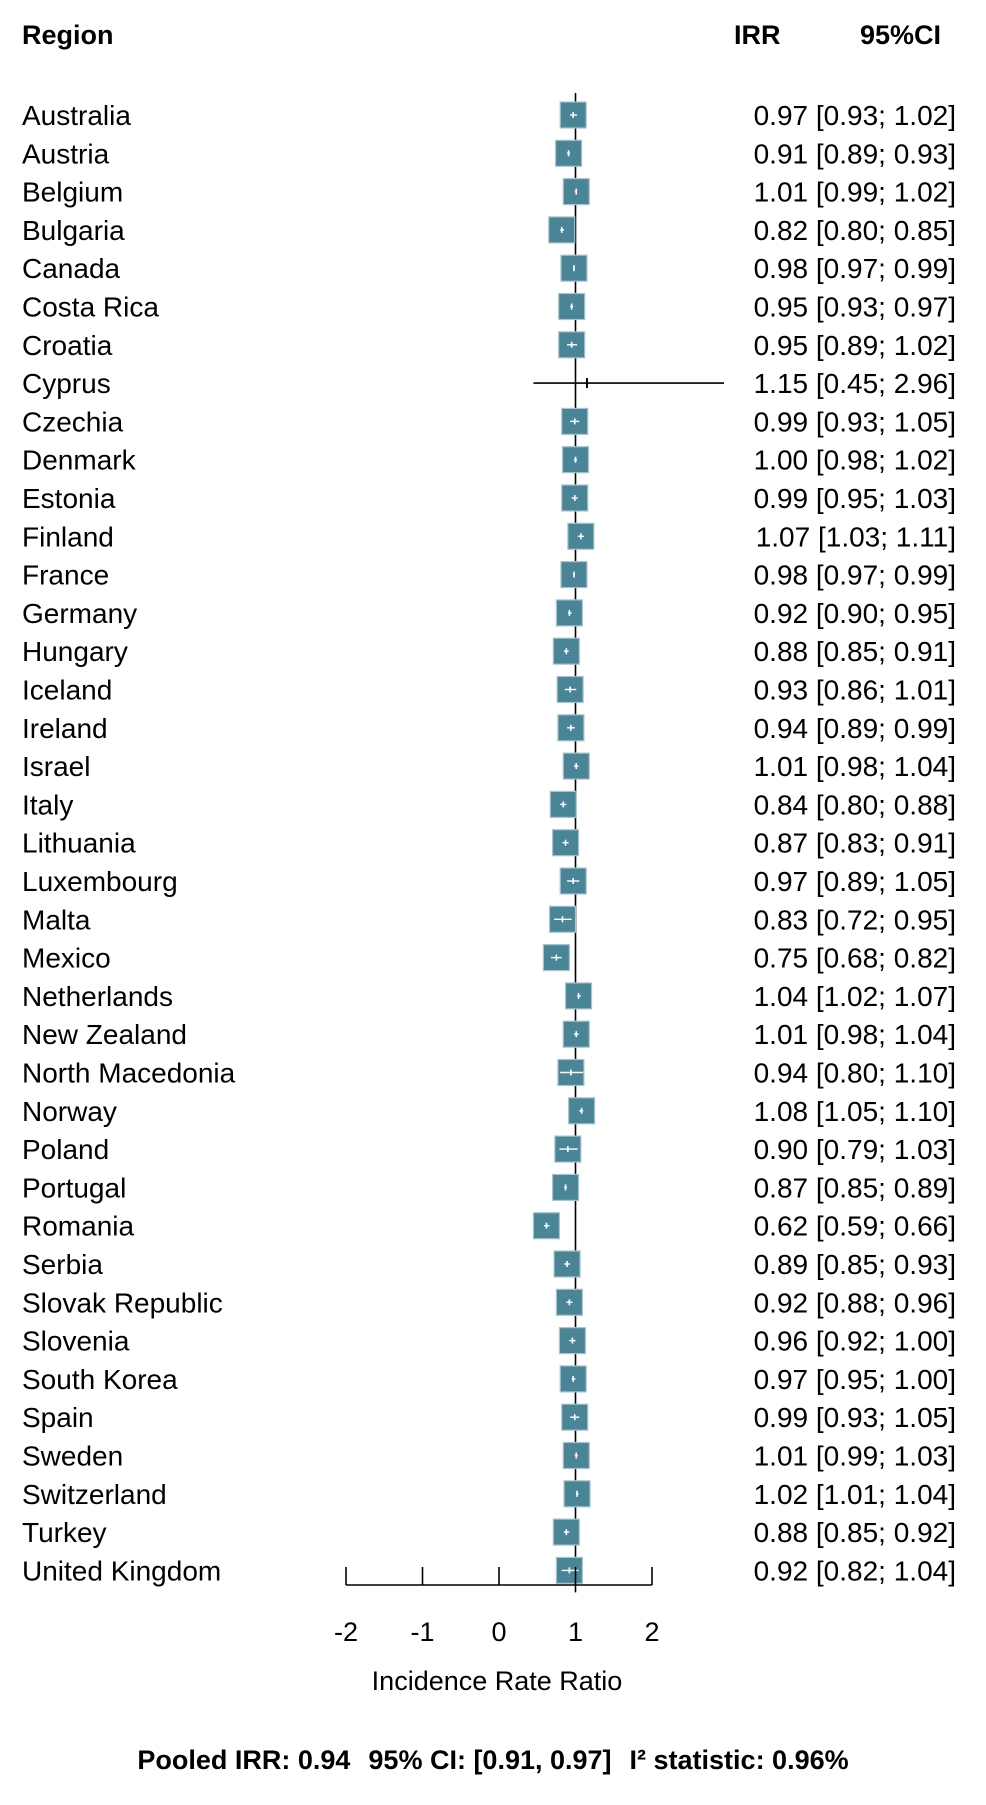  I want to click on row-region-label: Austria, so click(66, 153).